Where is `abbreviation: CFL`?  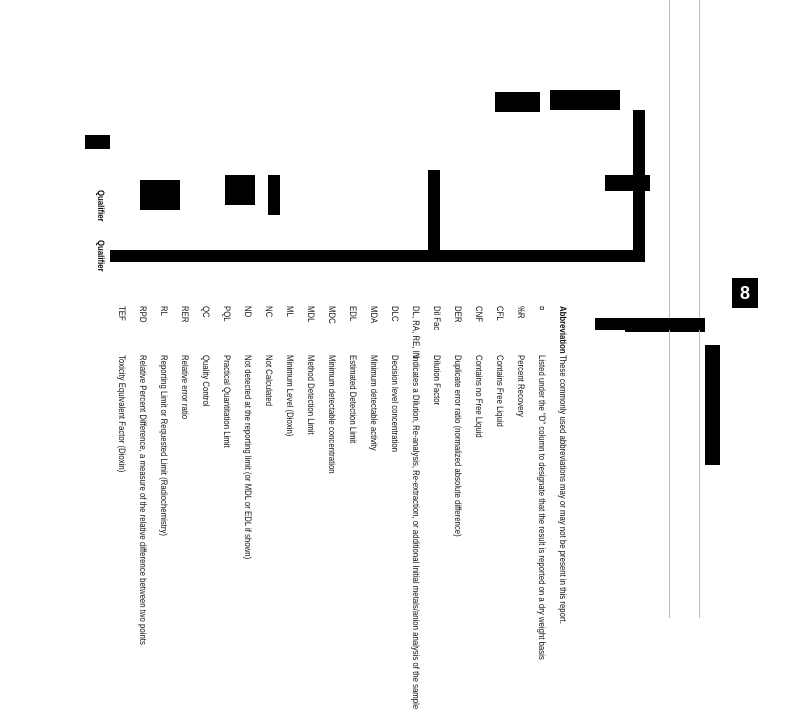
abbreviation: CFL is located at coordinates (499, 313).